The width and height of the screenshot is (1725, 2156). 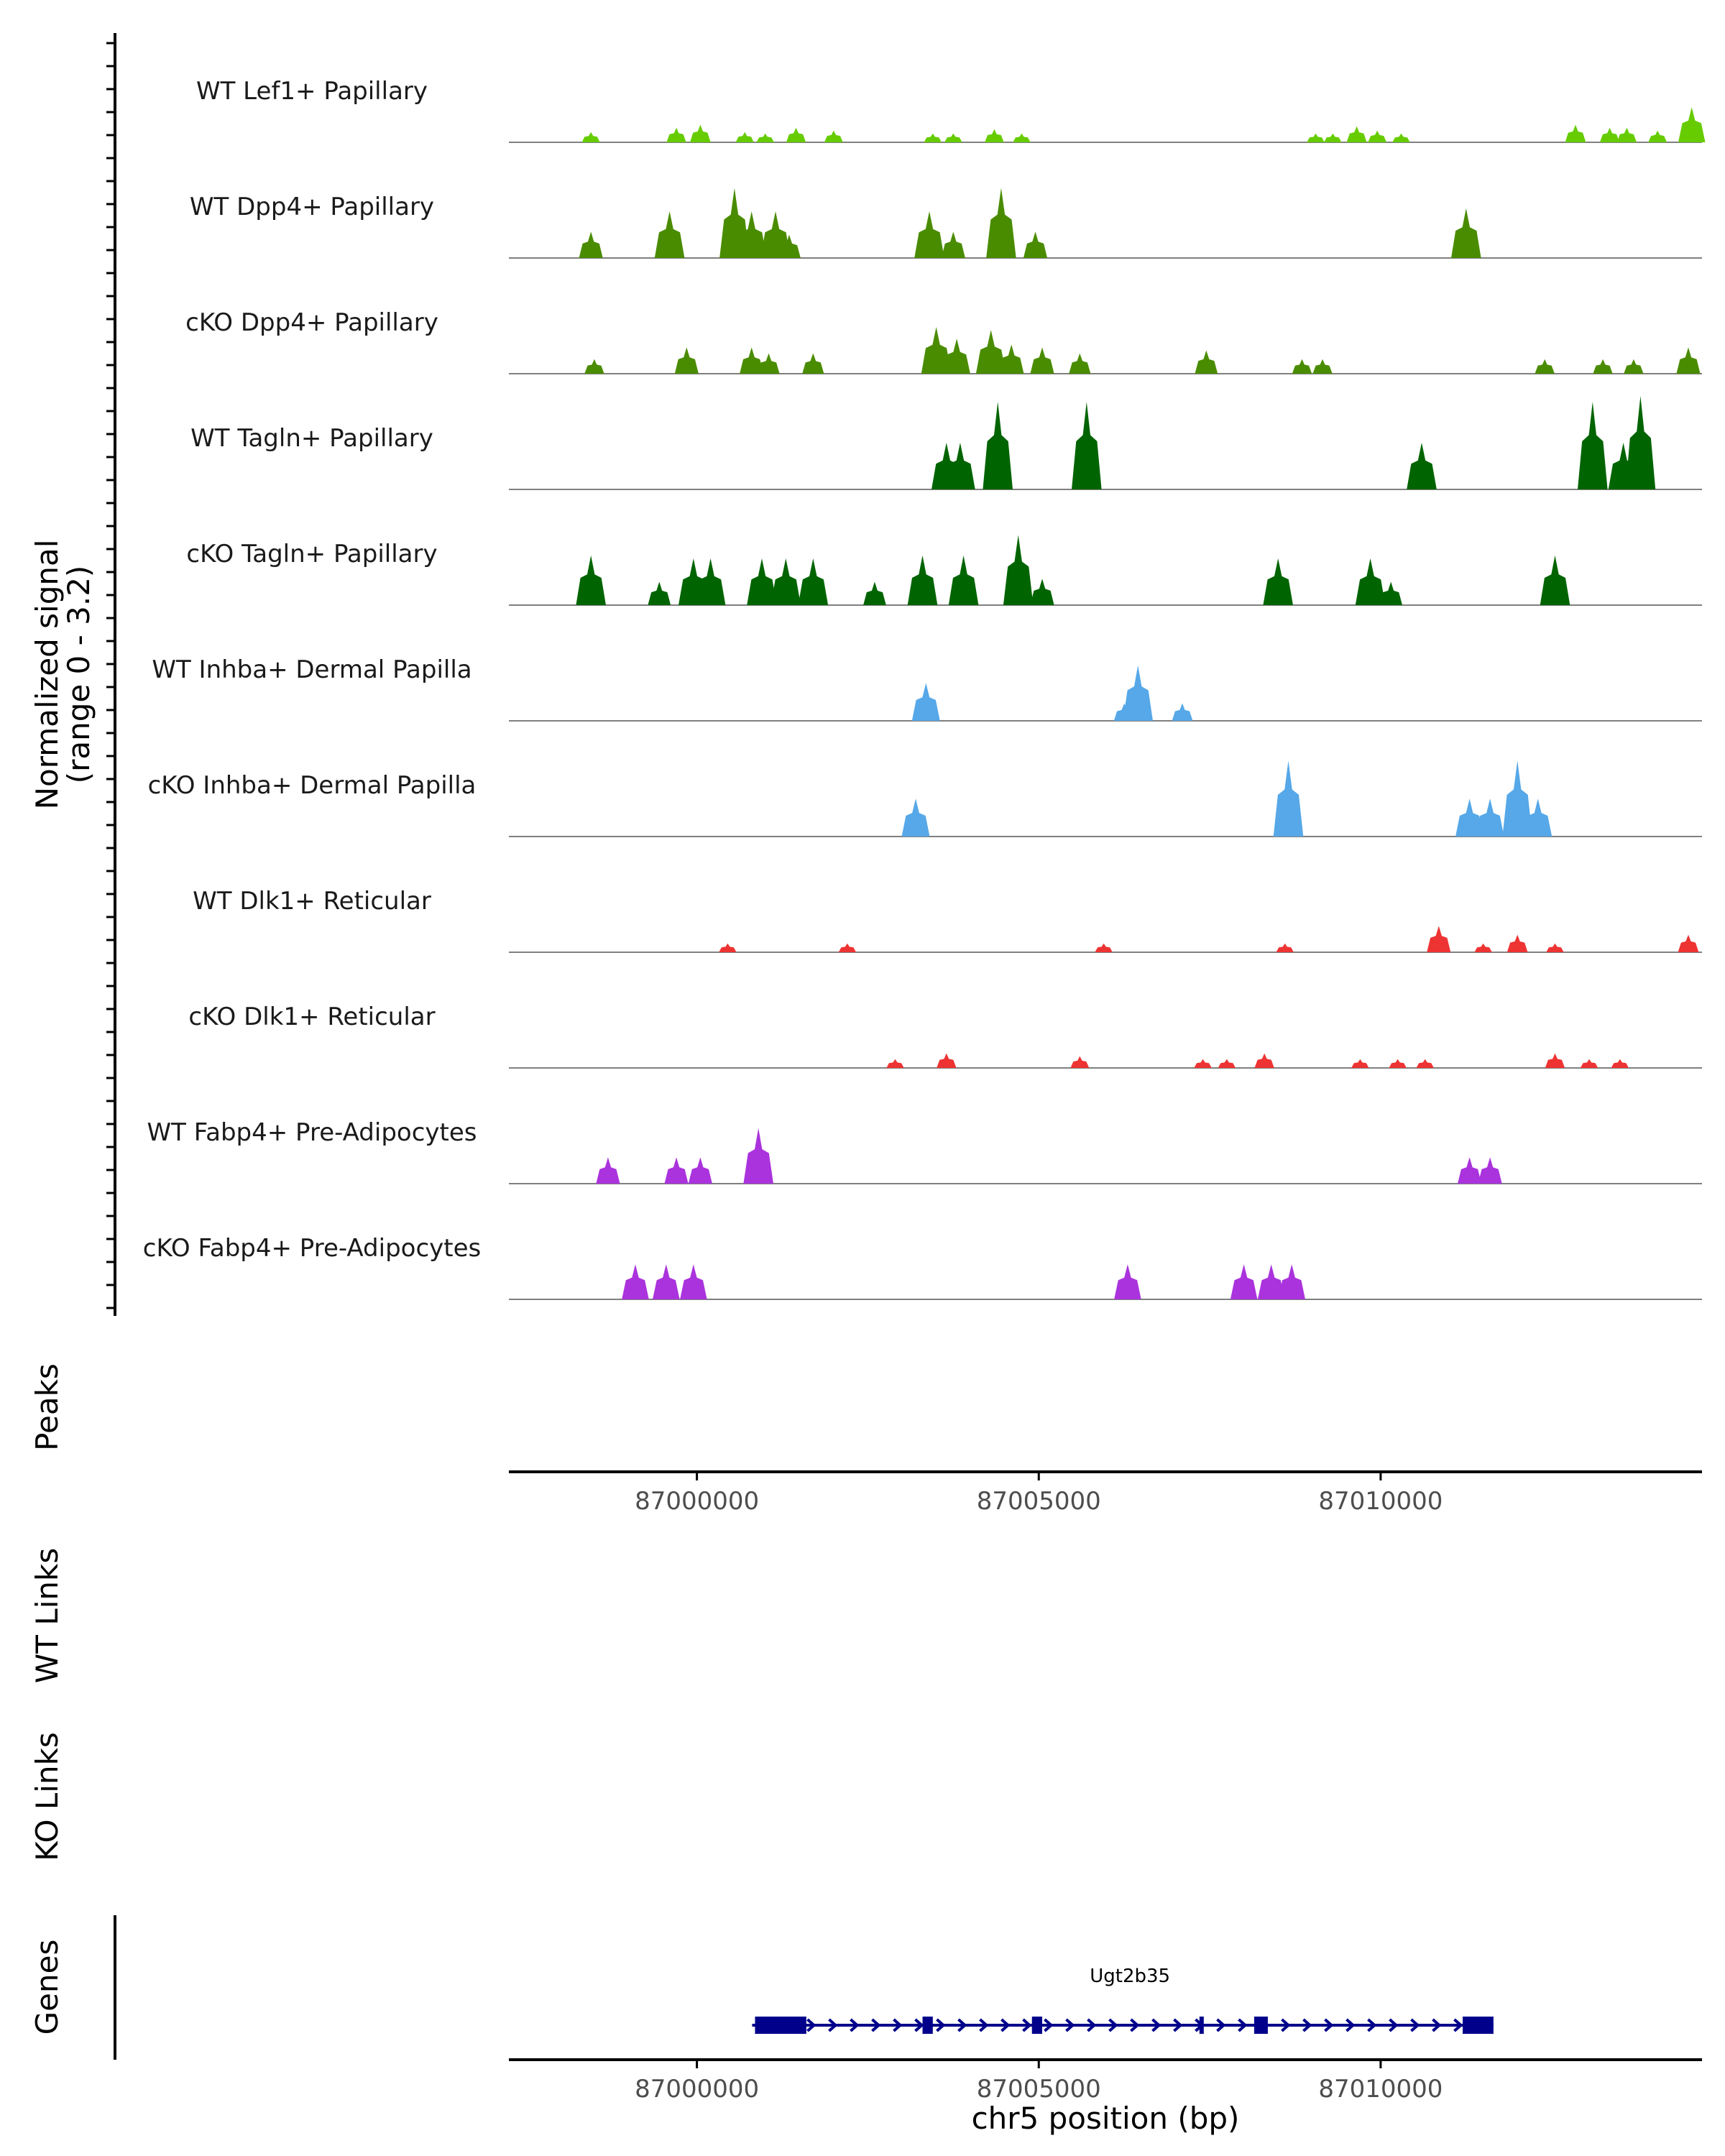 I want to click on signal-track-label: cKO Dlk1+ Reticular, so click(x=311, y=1017).